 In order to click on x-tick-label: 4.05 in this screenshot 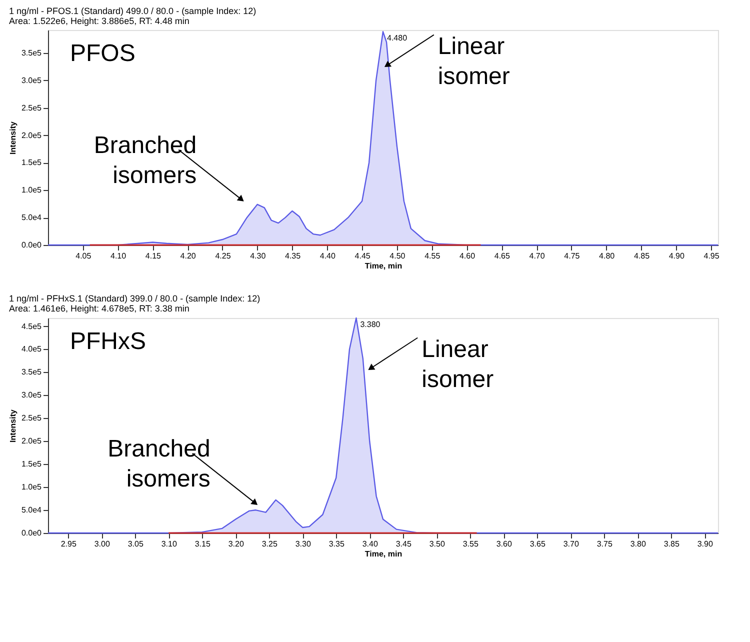, I will do `click(84, 256)`.